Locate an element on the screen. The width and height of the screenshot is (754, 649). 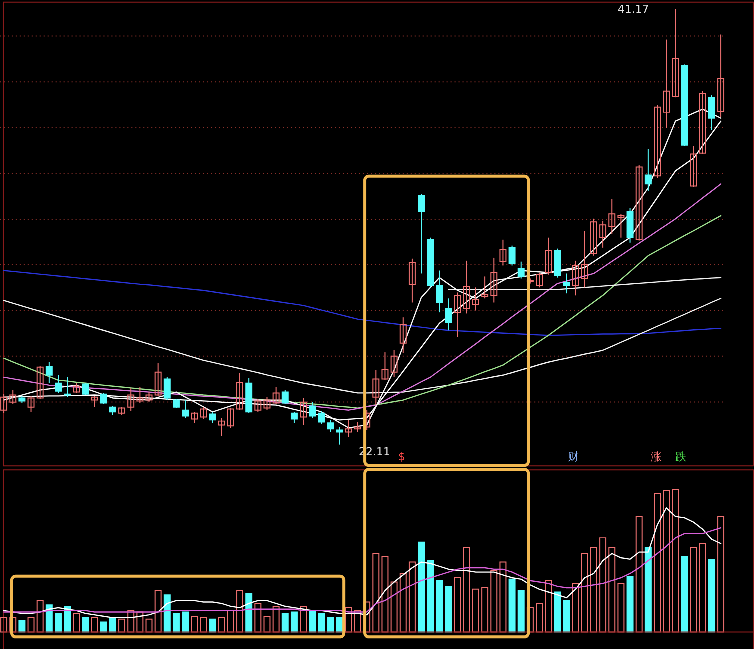
annotation: $ is located at coordinates (402, 457).